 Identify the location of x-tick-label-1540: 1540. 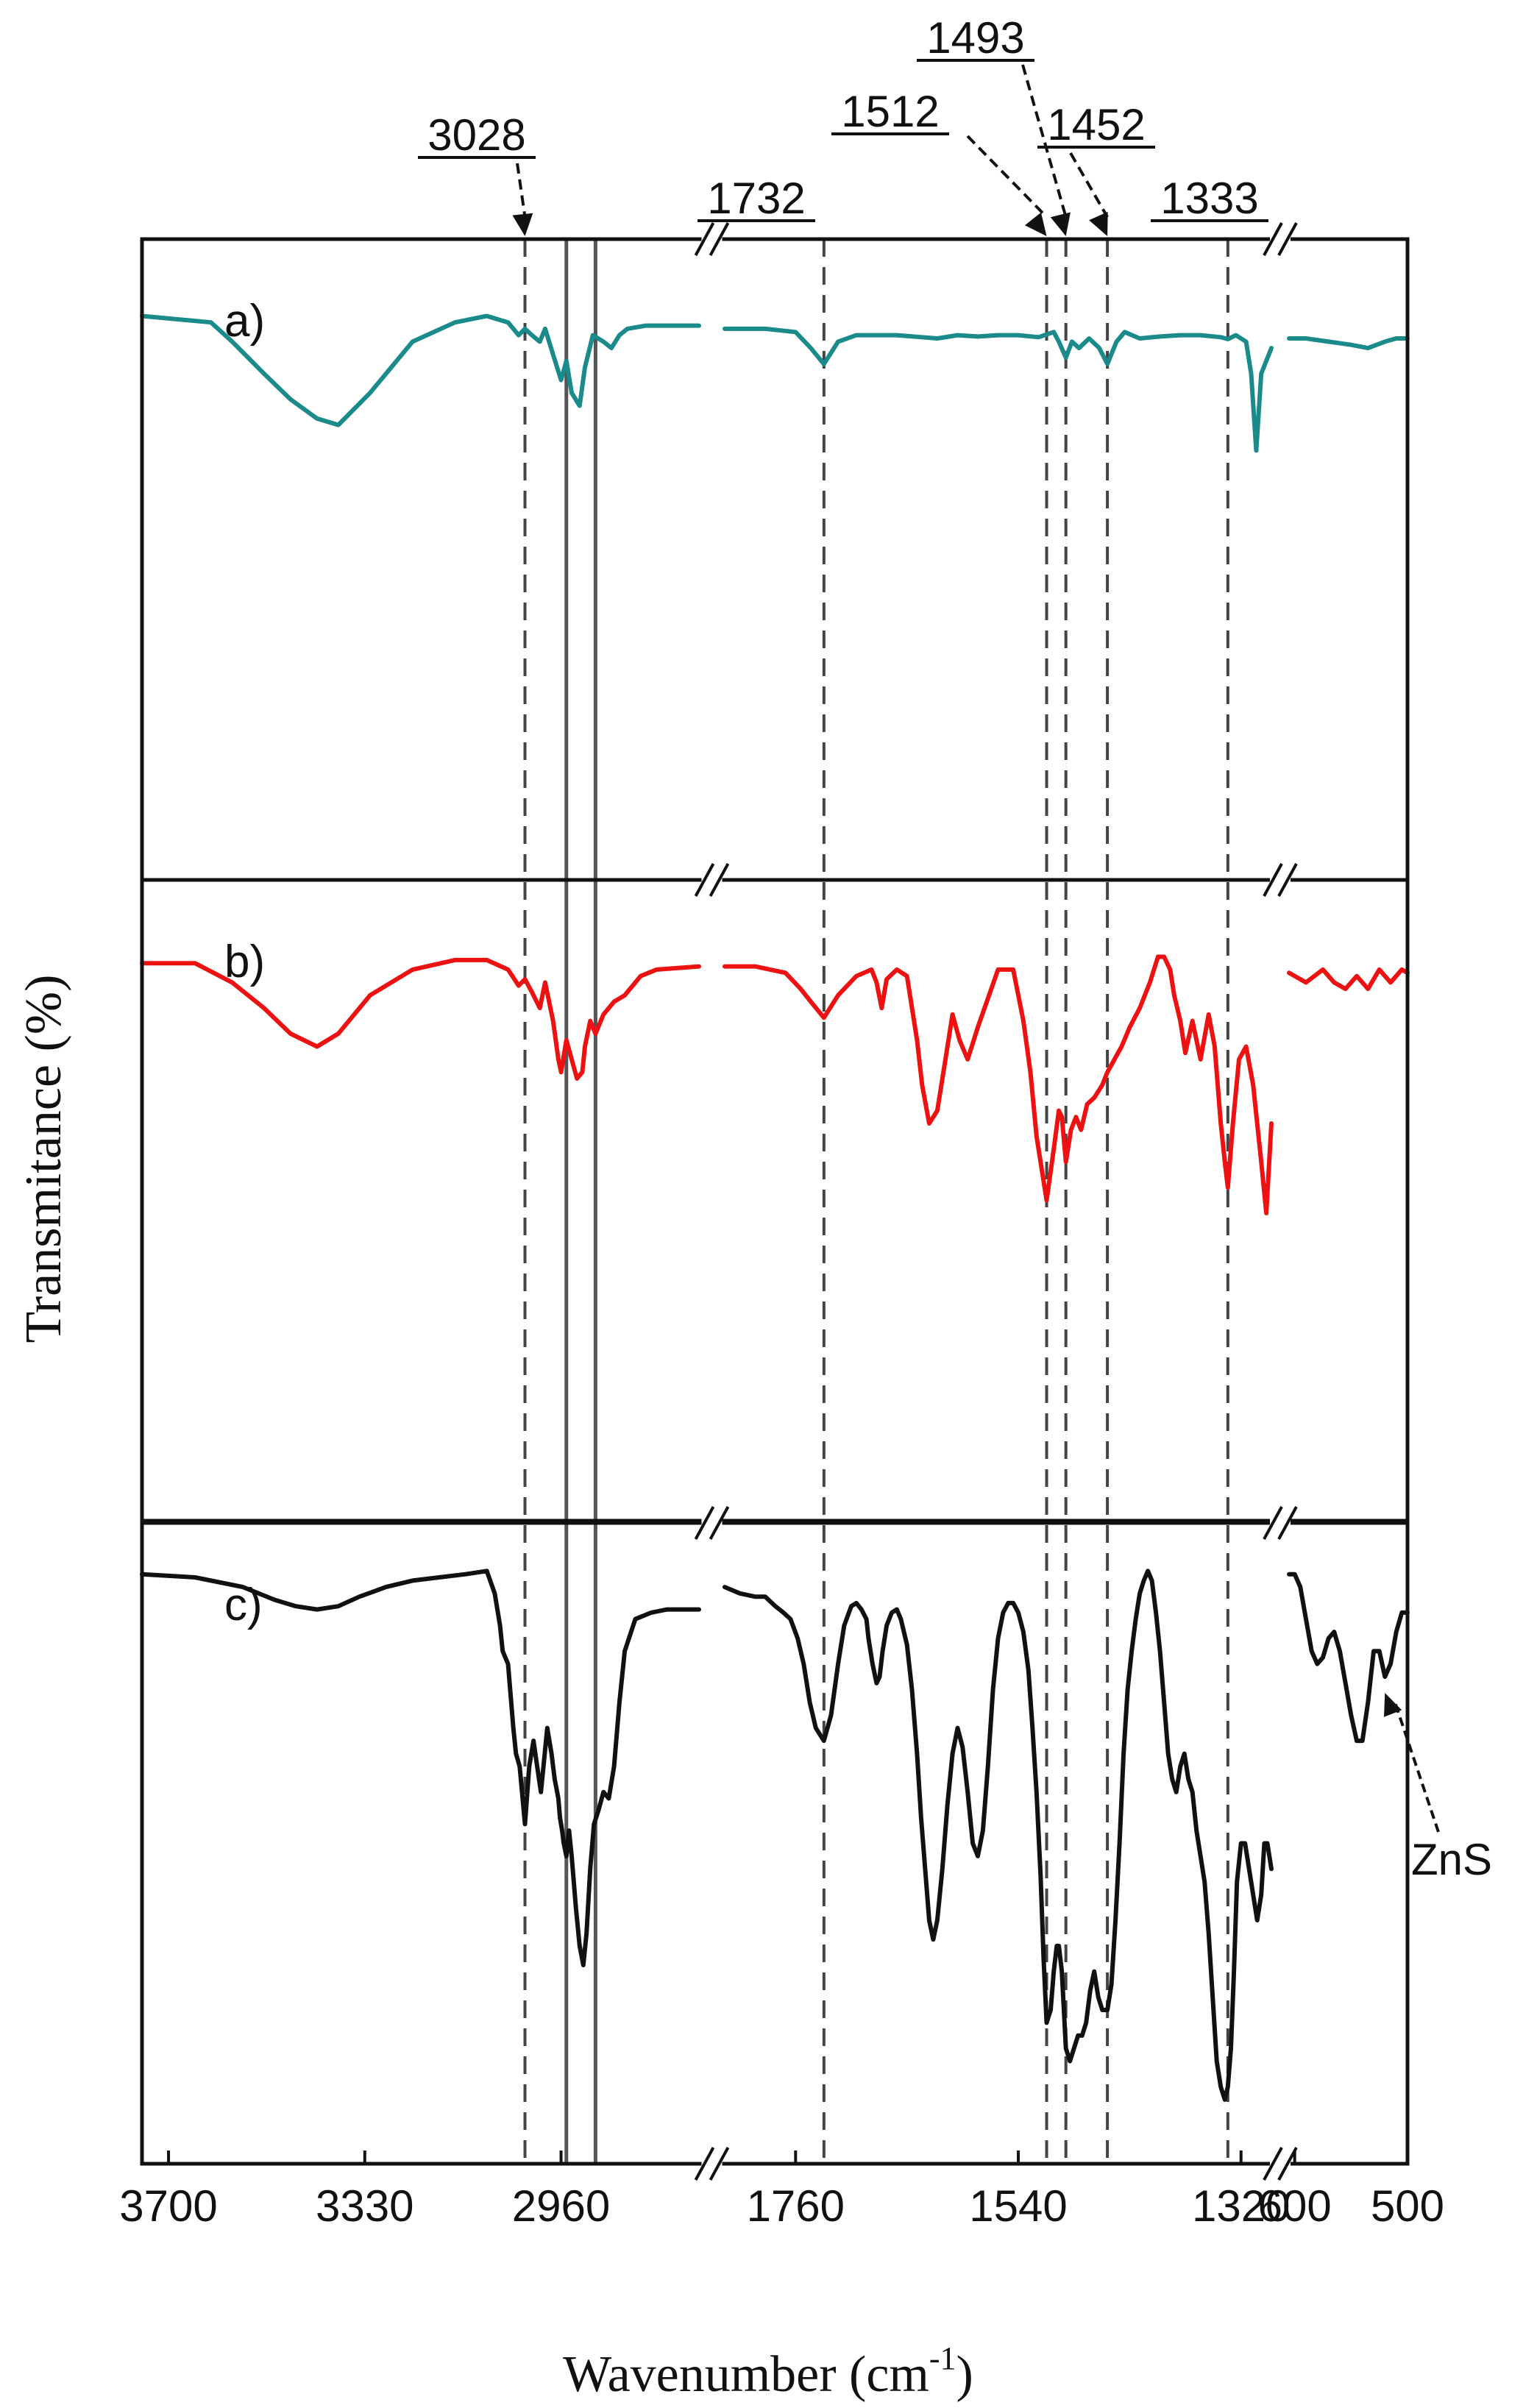
(1018, 2206).